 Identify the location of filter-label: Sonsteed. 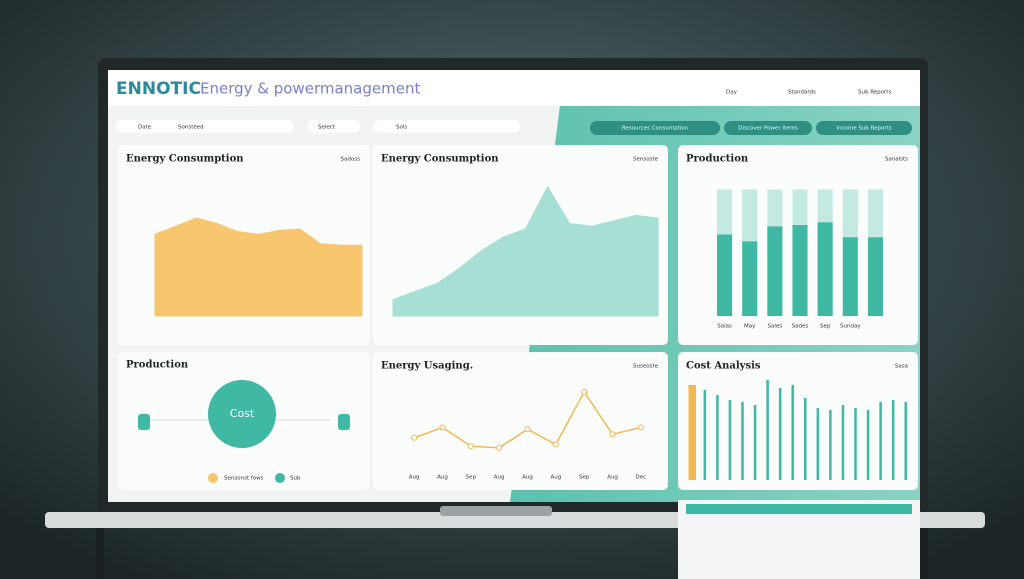
(191, 128).